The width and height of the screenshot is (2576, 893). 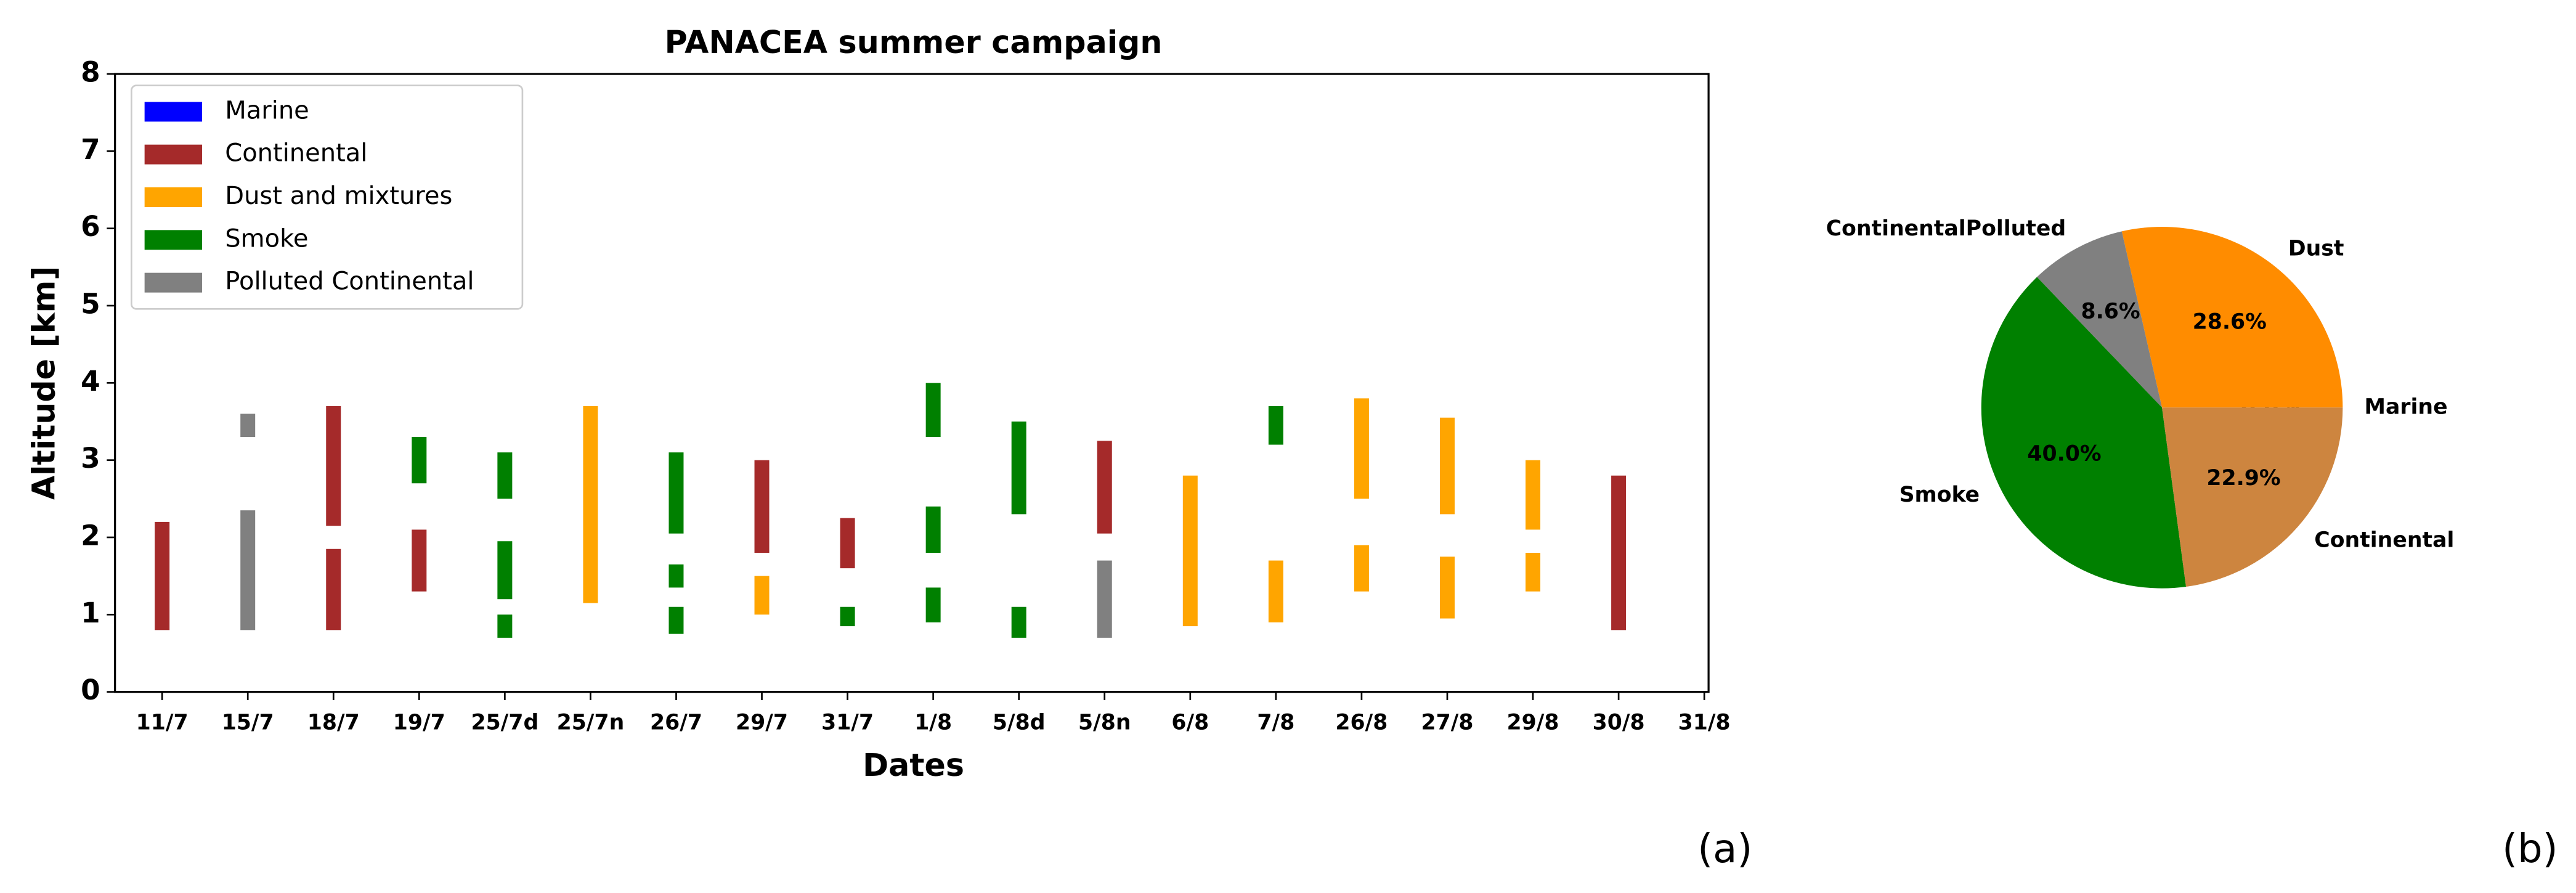 I want to click on y-axis-label: Altitude [km], so click(x=44, y=383).